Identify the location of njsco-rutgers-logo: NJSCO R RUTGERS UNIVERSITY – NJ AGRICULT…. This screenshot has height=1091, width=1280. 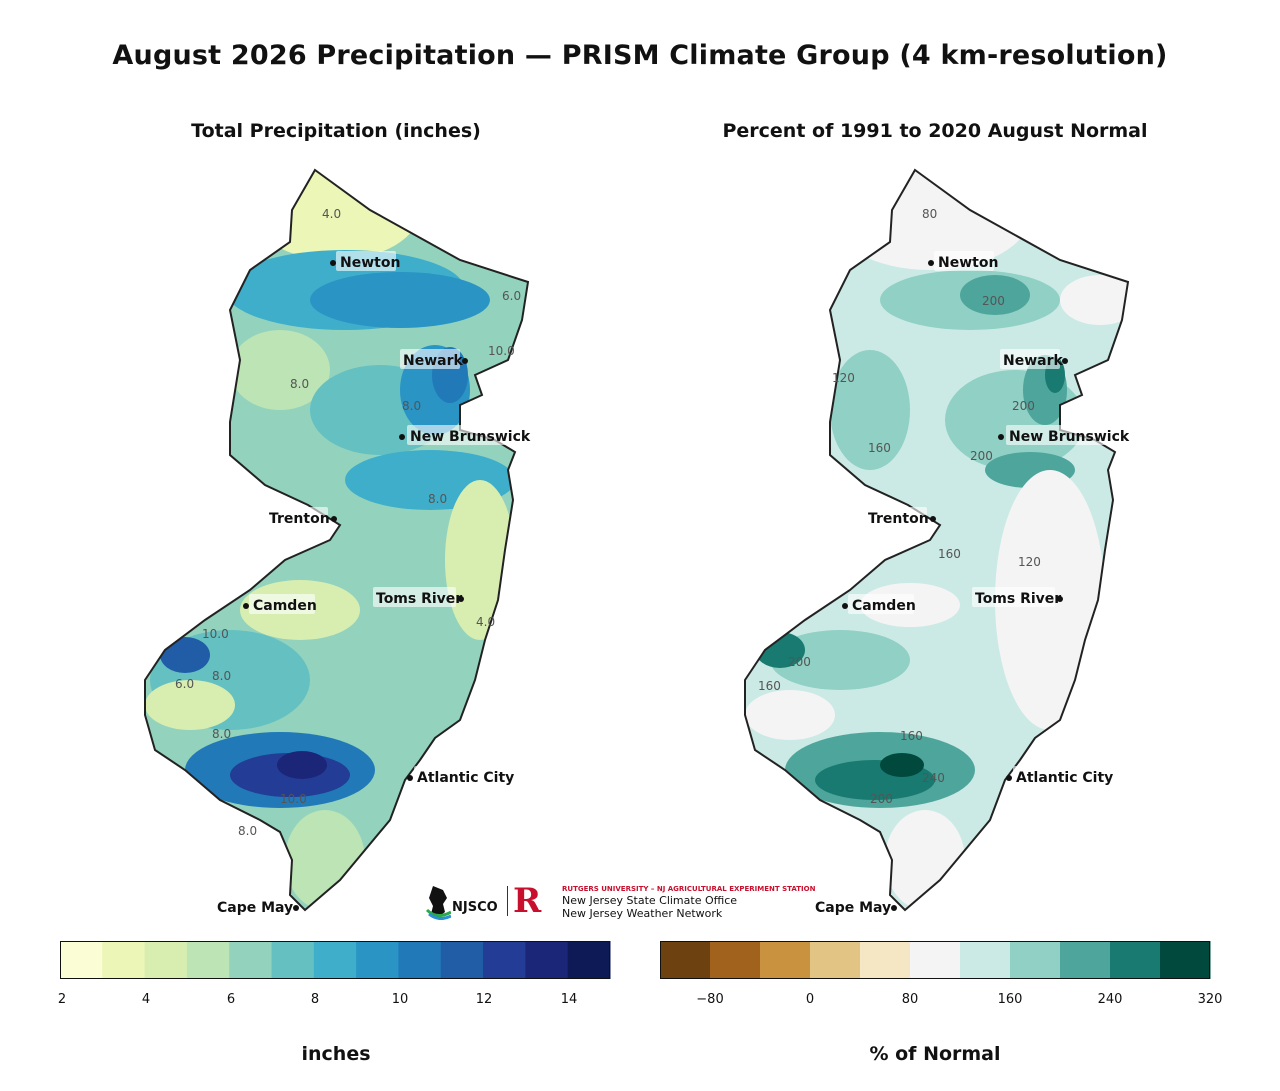
(620, 901).